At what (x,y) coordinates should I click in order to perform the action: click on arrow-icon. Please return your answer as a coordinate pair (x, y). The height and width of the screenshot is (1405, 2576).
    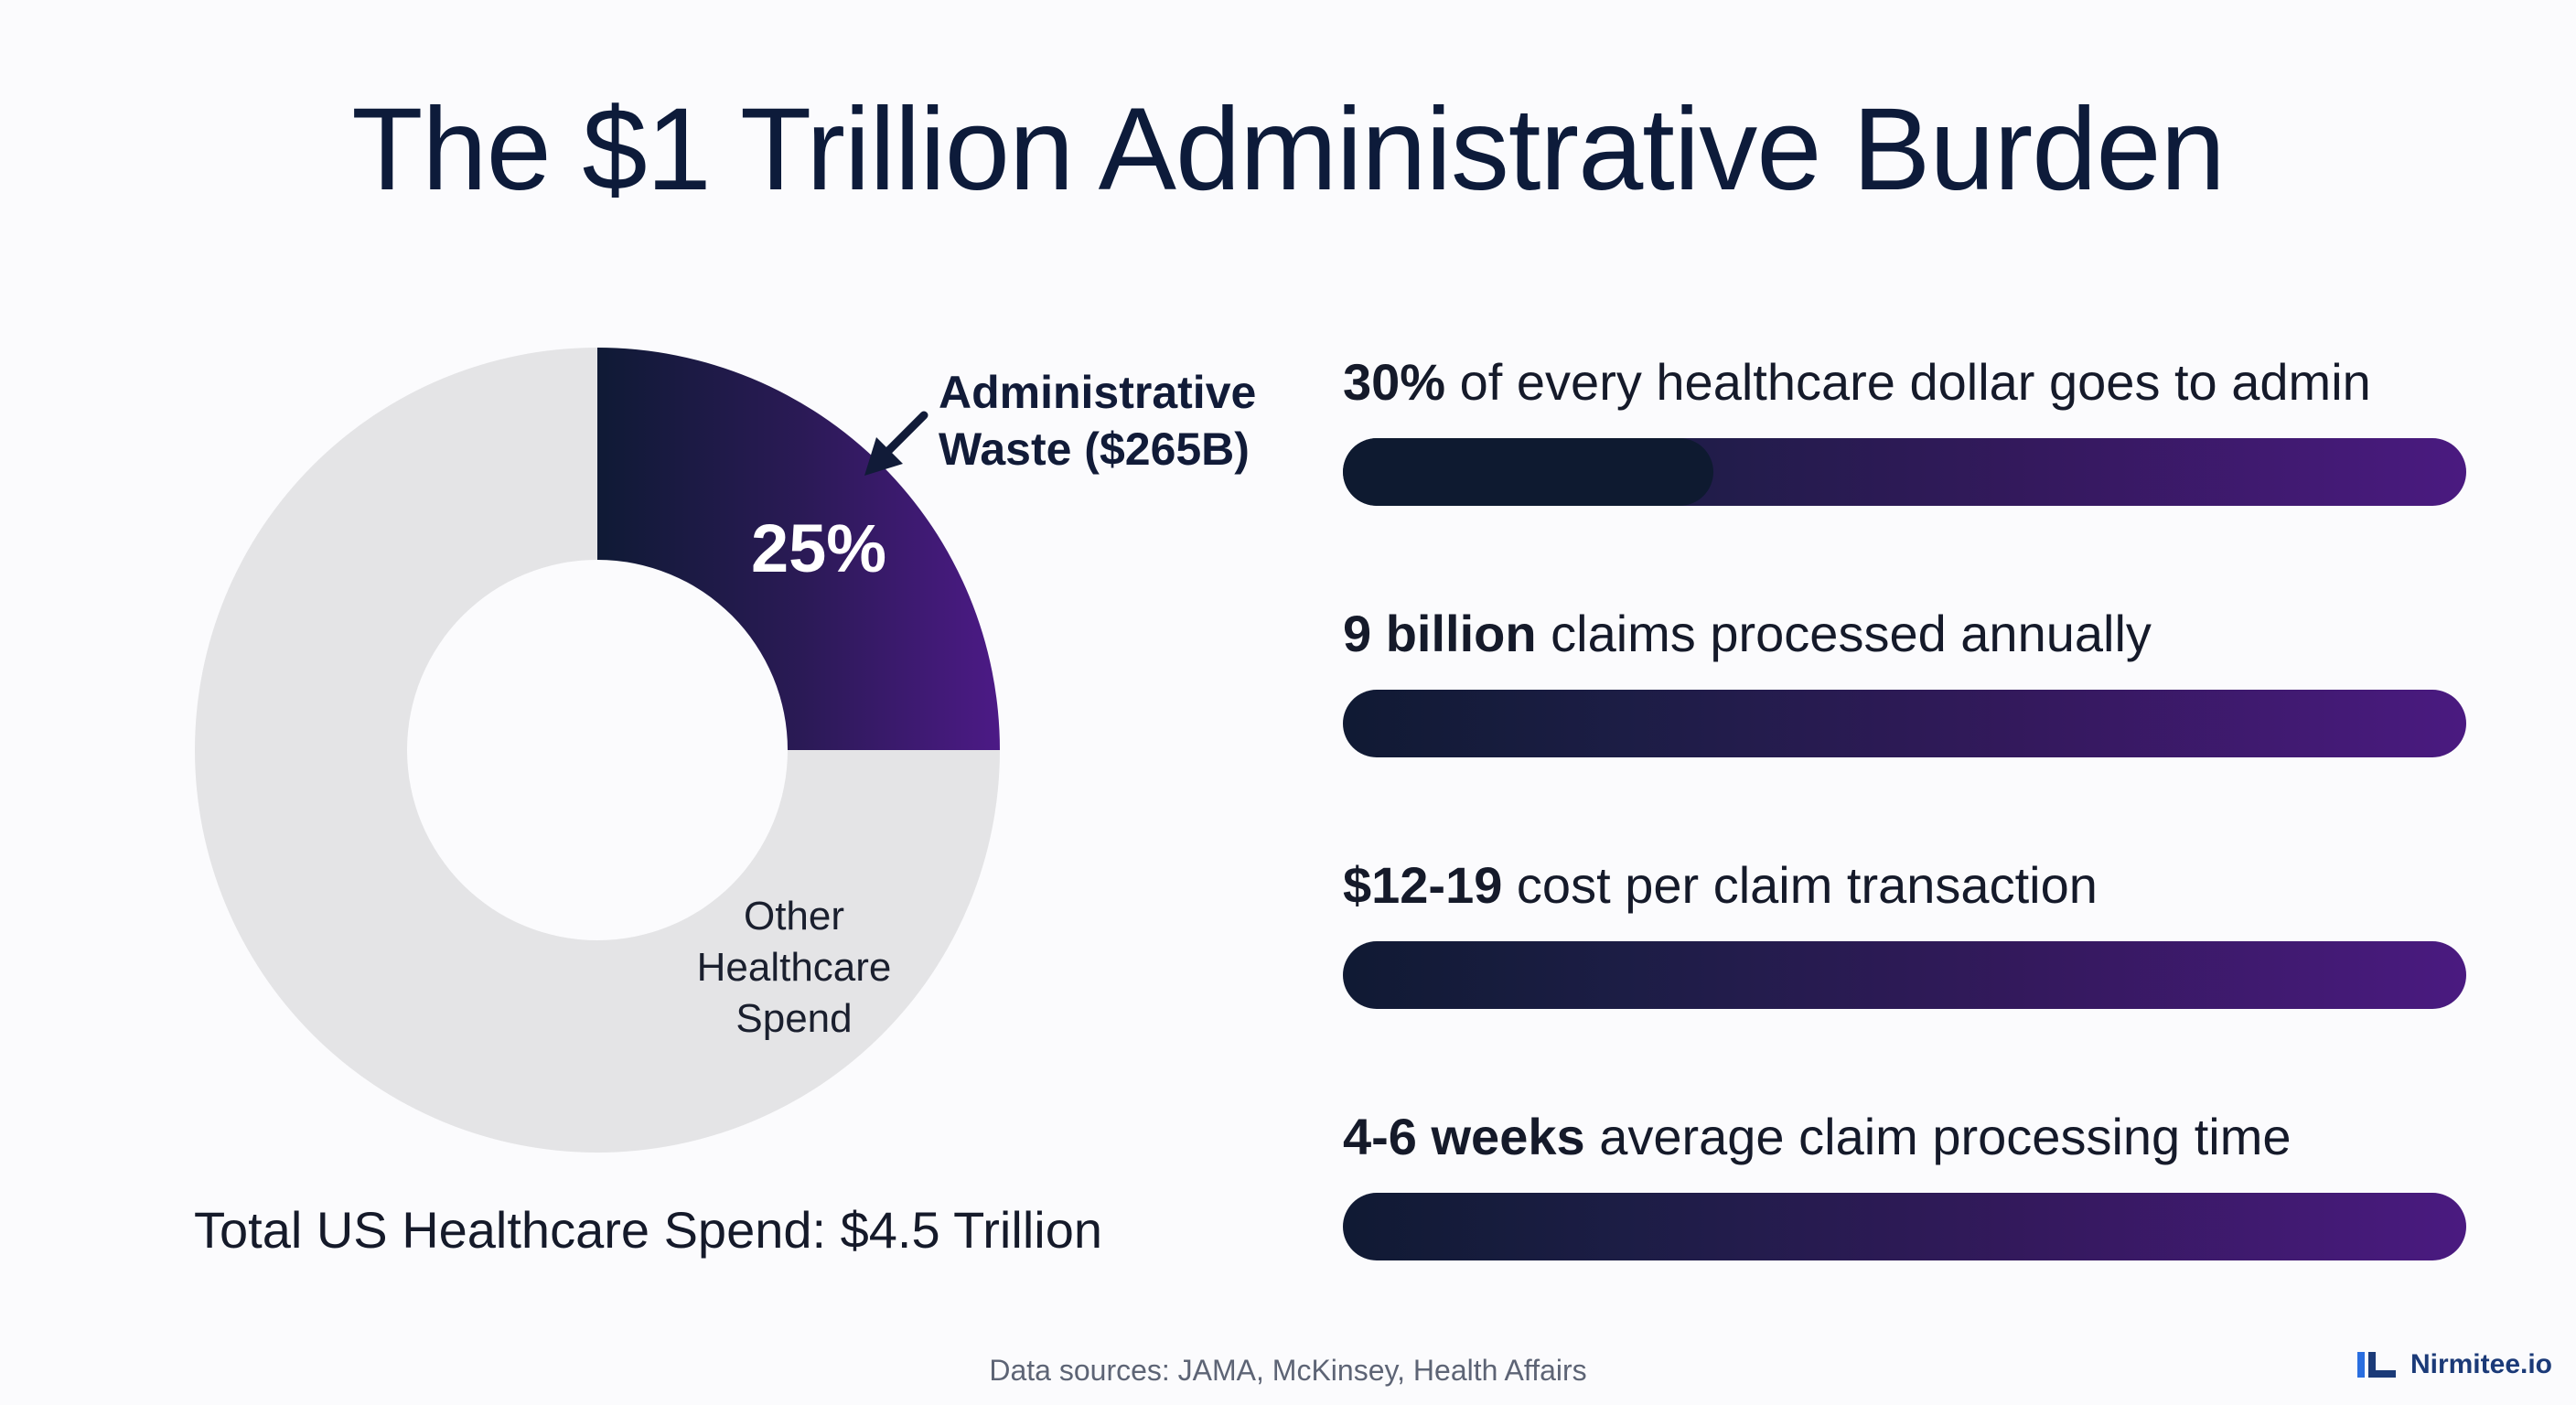
    Looking at the image, I should click on (896, 443).